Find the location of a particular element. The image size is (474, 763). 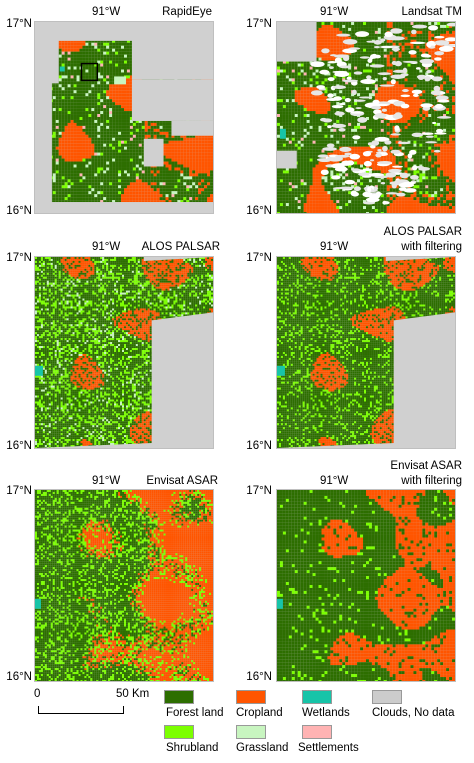

panel-1-map is located at coordinates (124, 117).